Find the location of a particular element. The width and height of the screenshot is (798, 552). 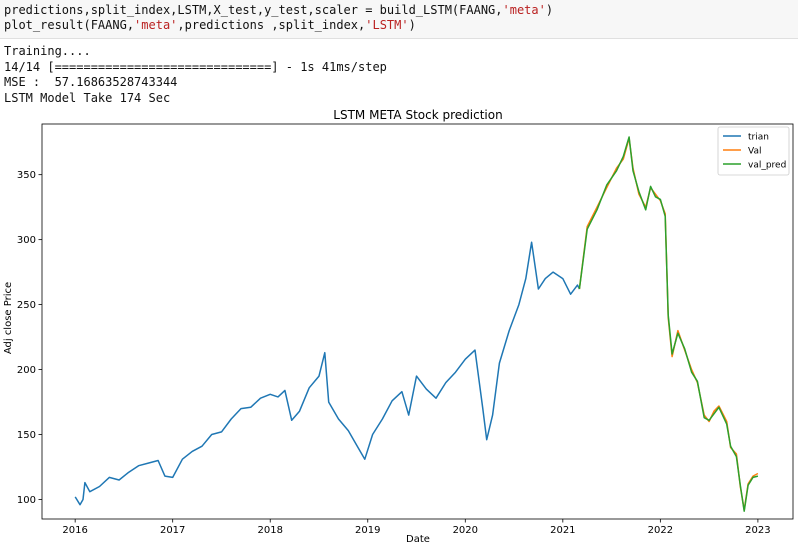

x-axis: 2016 2017 2018 2019 2020 2021 2022 2023 is located at coordinates (416, 527).